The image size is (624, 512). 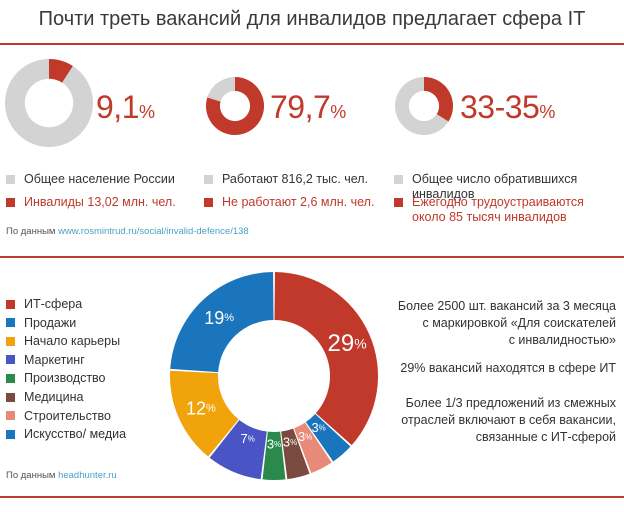 I want to click on slice-Медицина, so click(x=295, y=454).